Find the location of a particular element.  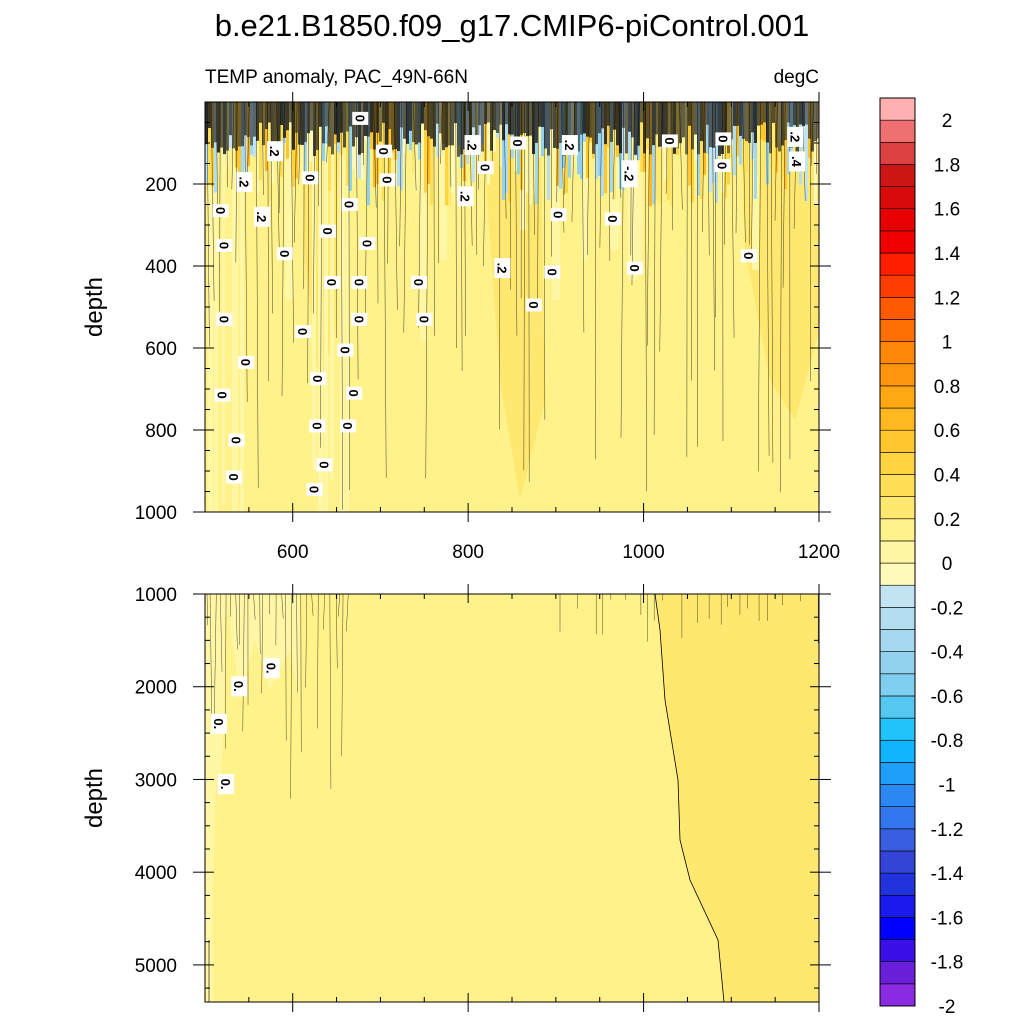

colorbar-tick-label: -1.4 is located at coordinates (947, 874).